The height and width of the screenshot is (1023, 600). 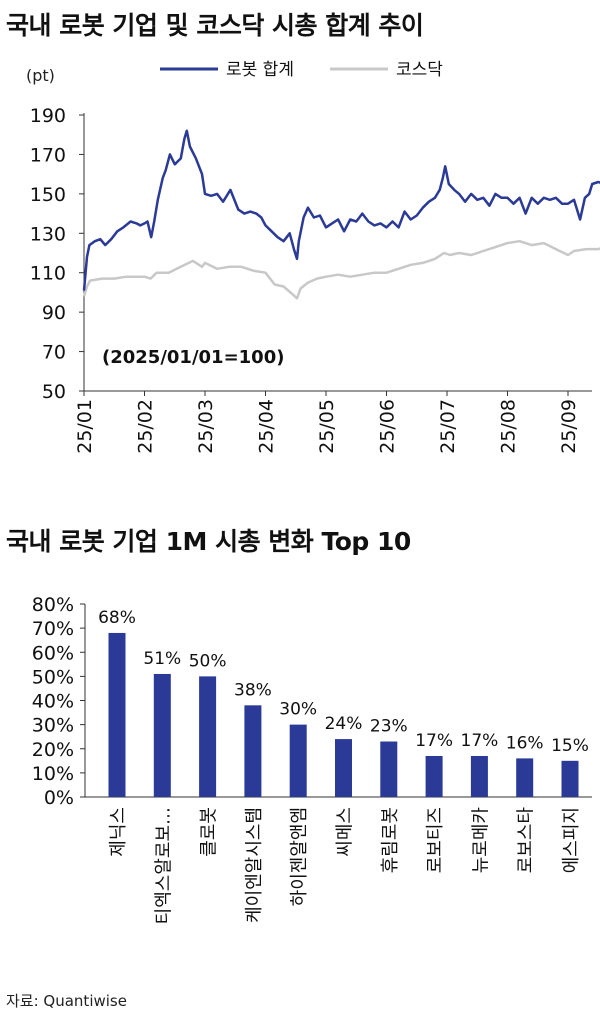 What do you see at coordinates (162, 659) in the screenshot?
I see `bar-value-label: 51%` at bounding box center [162, 659].